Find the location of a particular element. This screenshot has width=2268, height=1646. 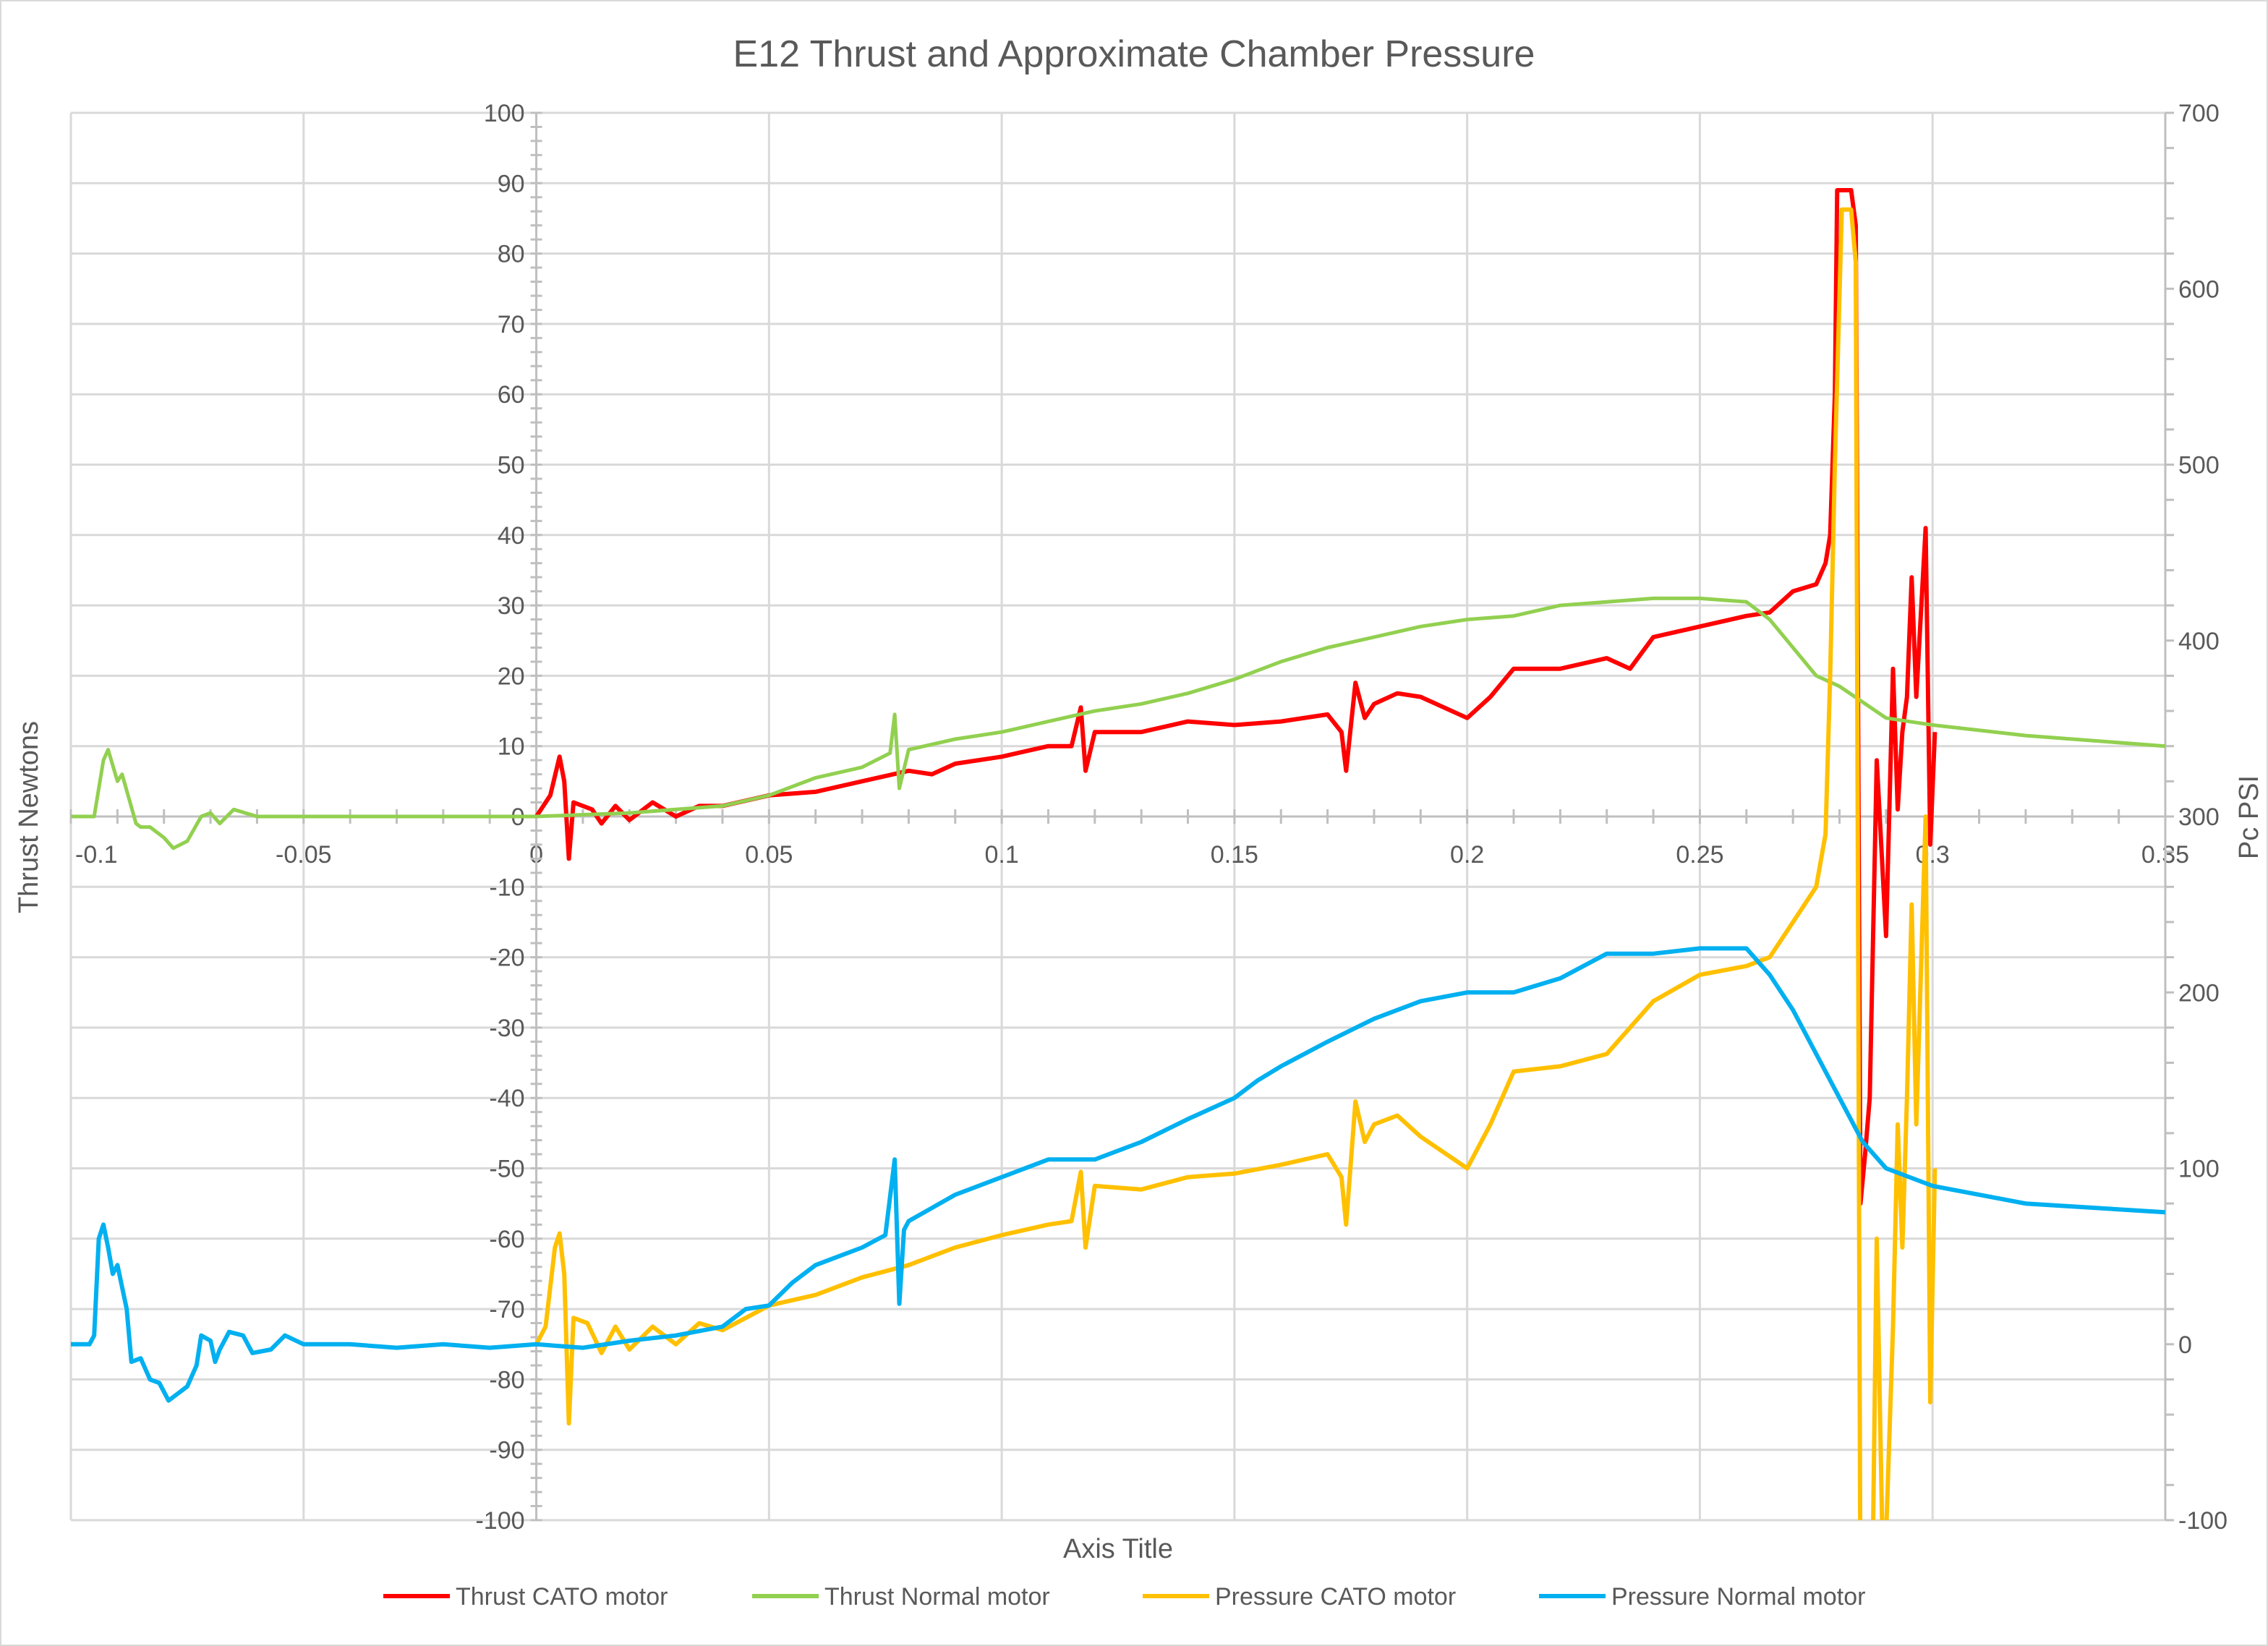

x-tick-label: 0.3 is located at coordinates (1933, 855).